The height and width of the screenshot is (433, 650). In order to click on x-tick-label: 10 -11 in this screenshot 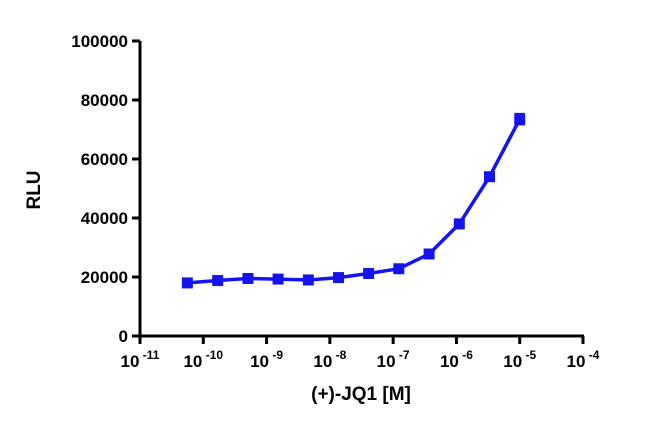, I will do `click(140, 359)`.